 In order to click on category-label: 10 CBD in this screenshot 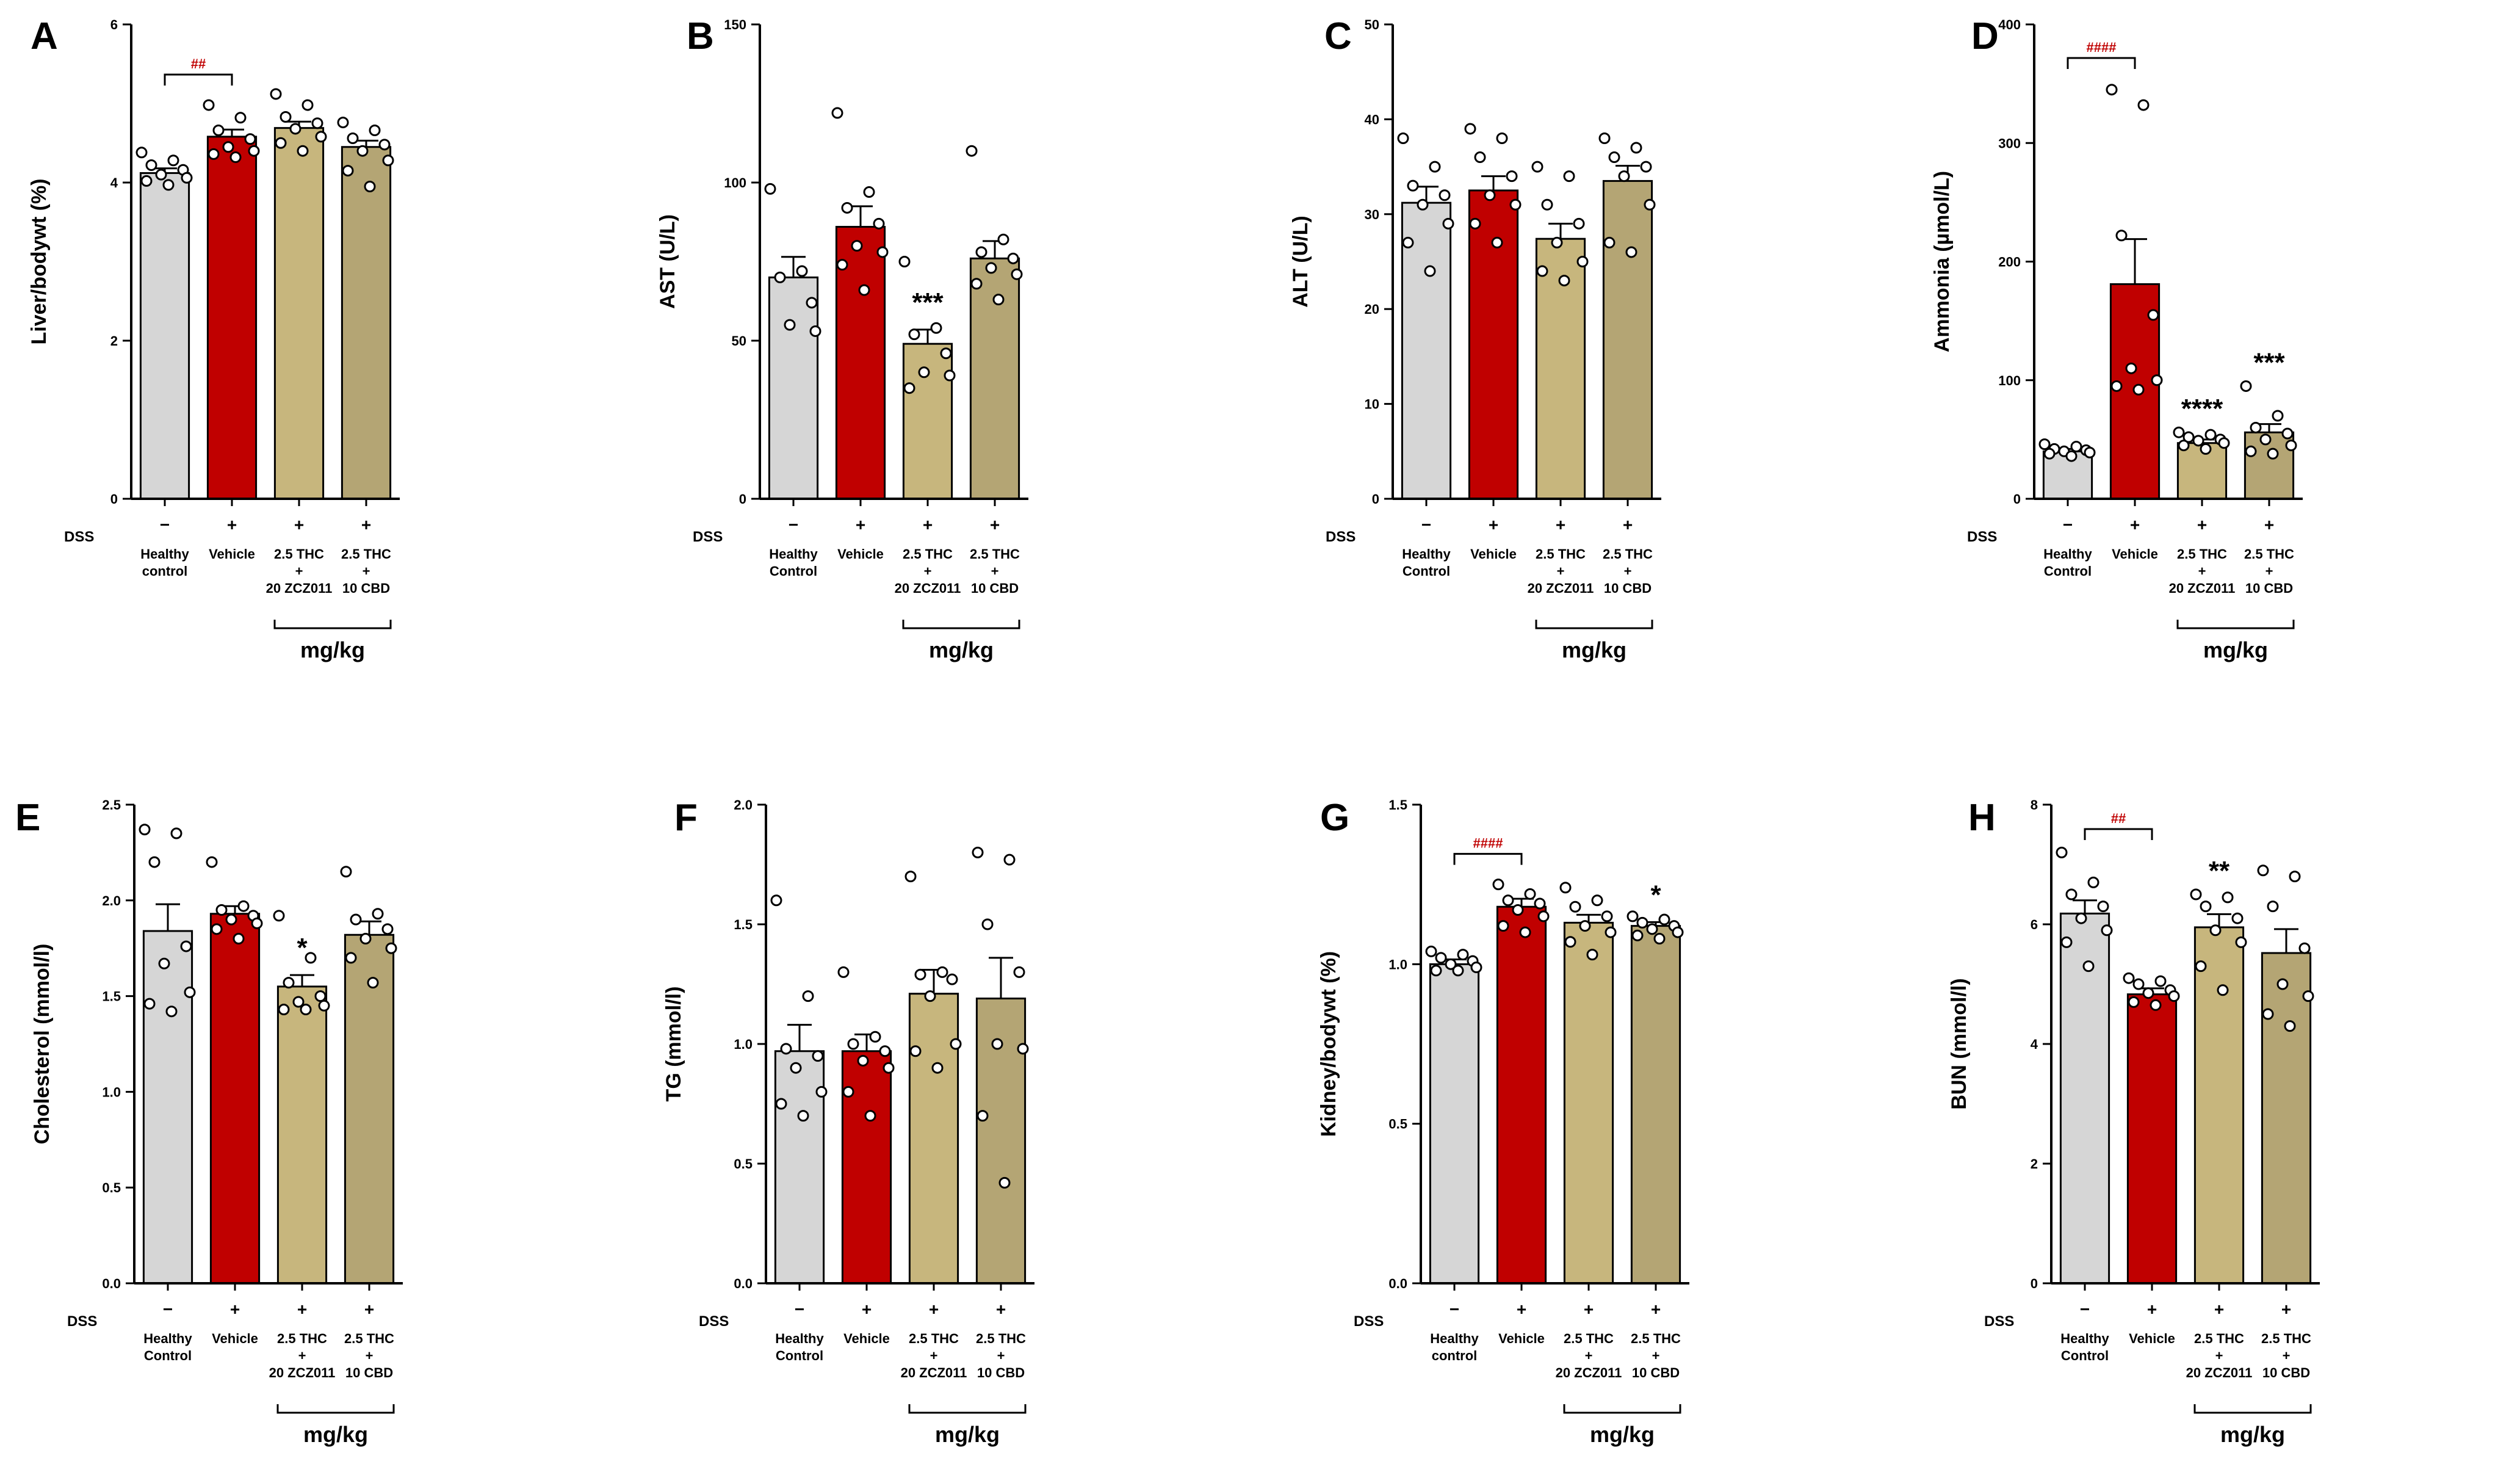, I will do `click(1656, 1372)`.